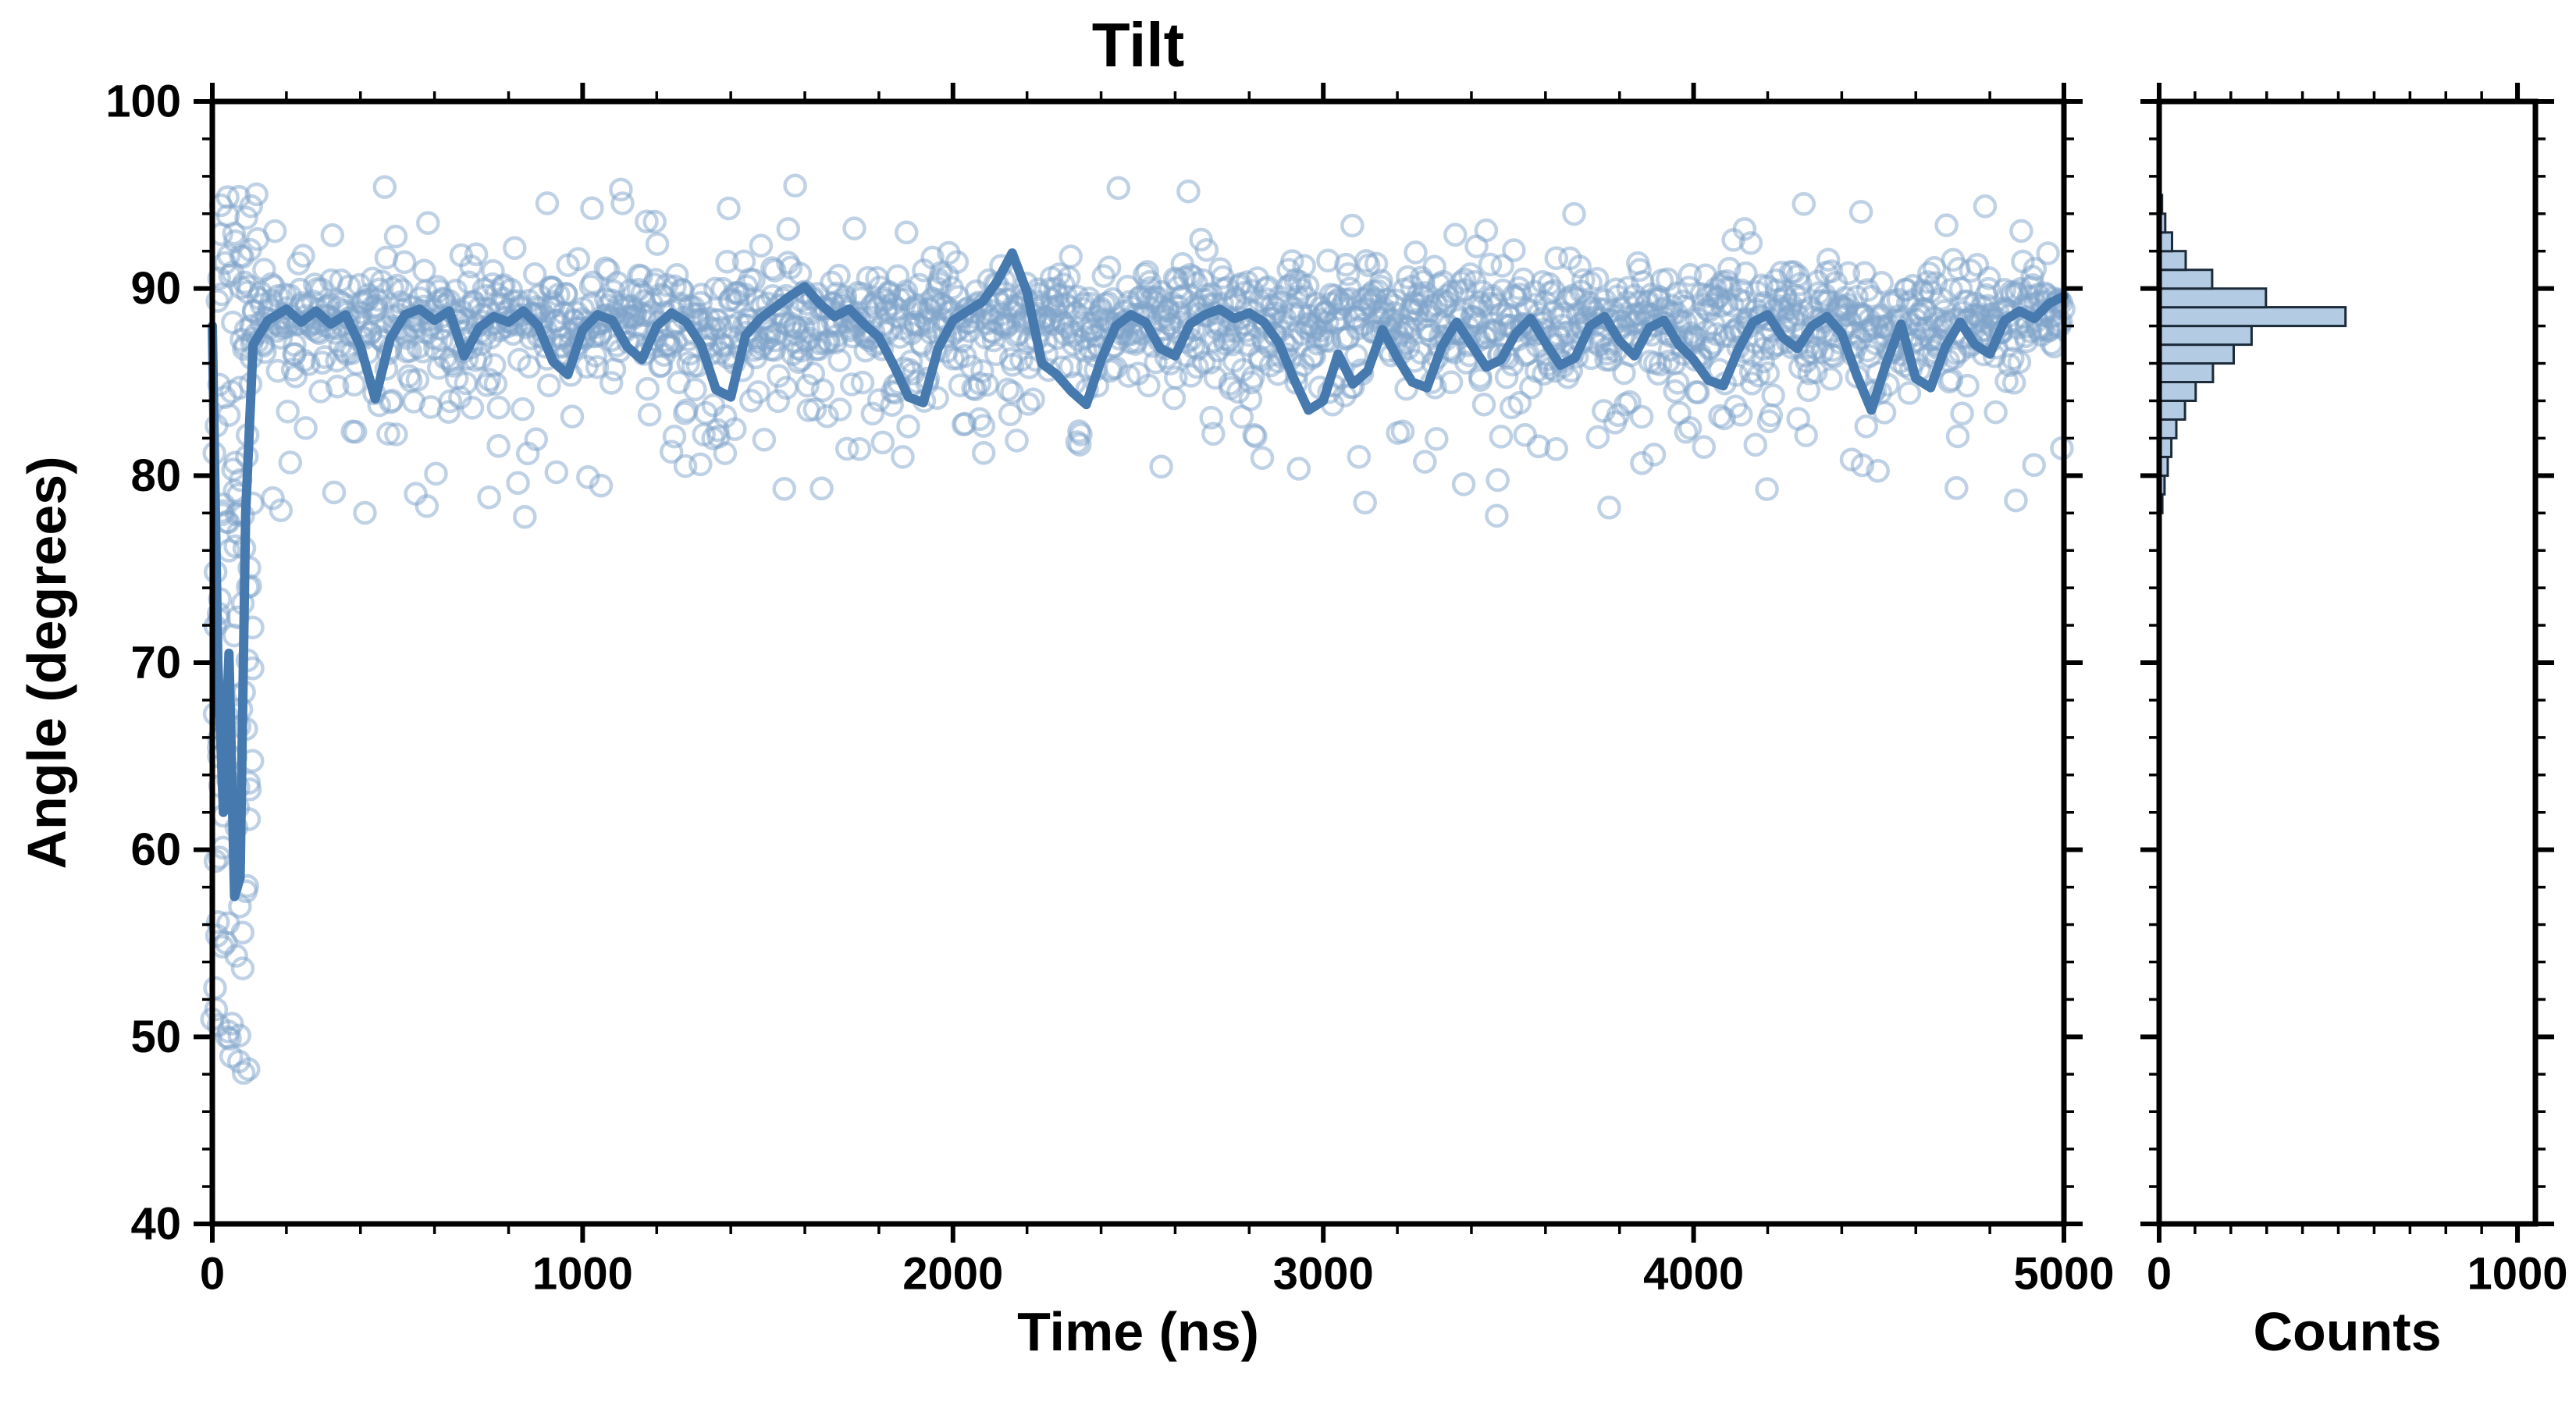  Describe the element at coordinates (2063, 1275) in the screenshot. I see `svg-text: 5000` at that location.